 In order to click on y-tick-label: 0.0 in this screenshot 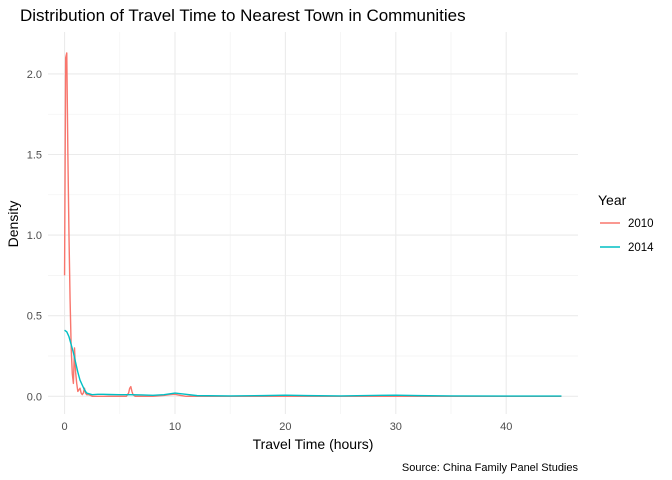, I will do `click(34, 397)`.